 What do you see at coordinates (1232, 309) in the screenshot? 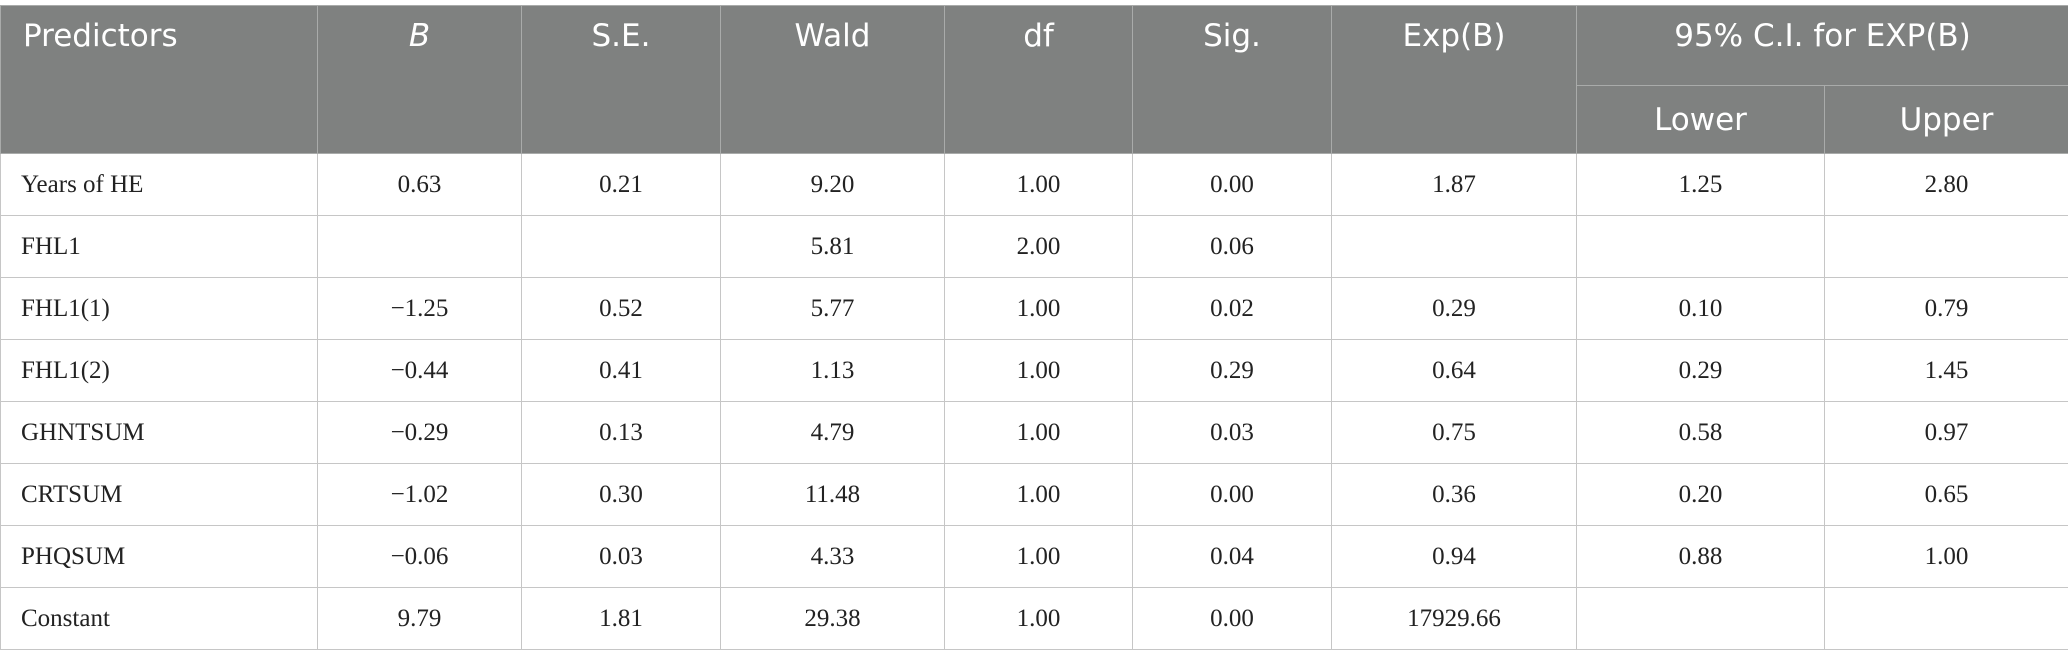
I see `cell: 0.02` at bounding box center [1232, 309].